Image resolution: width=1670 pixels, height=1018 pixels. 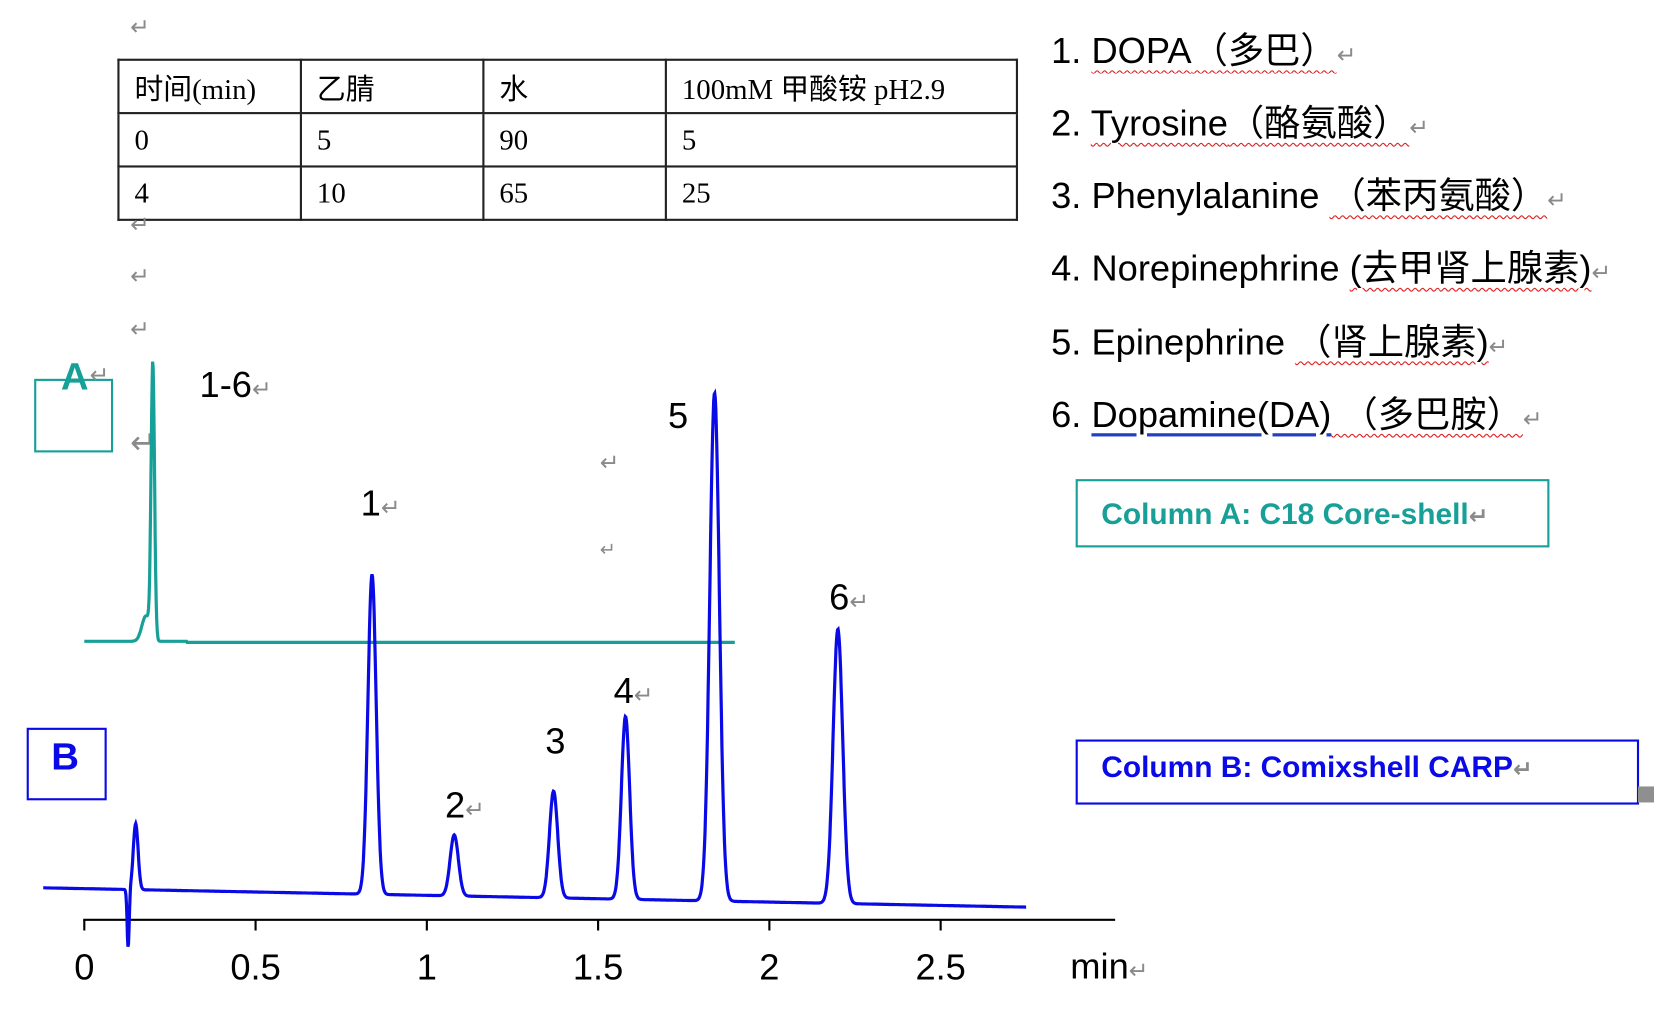 I want to click on peak-label: 4↵, so click(x=633, y=691).